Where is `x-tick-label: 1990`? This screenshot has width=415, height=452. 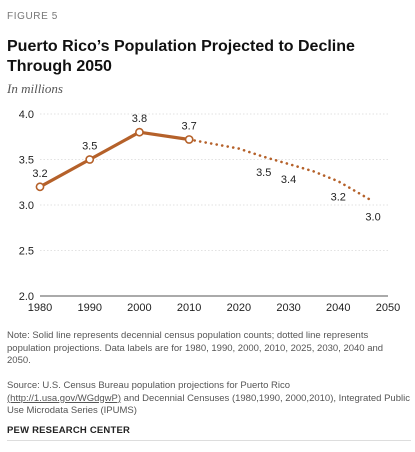 x-tick-label: 1990 is located at coordinates (89, 308).